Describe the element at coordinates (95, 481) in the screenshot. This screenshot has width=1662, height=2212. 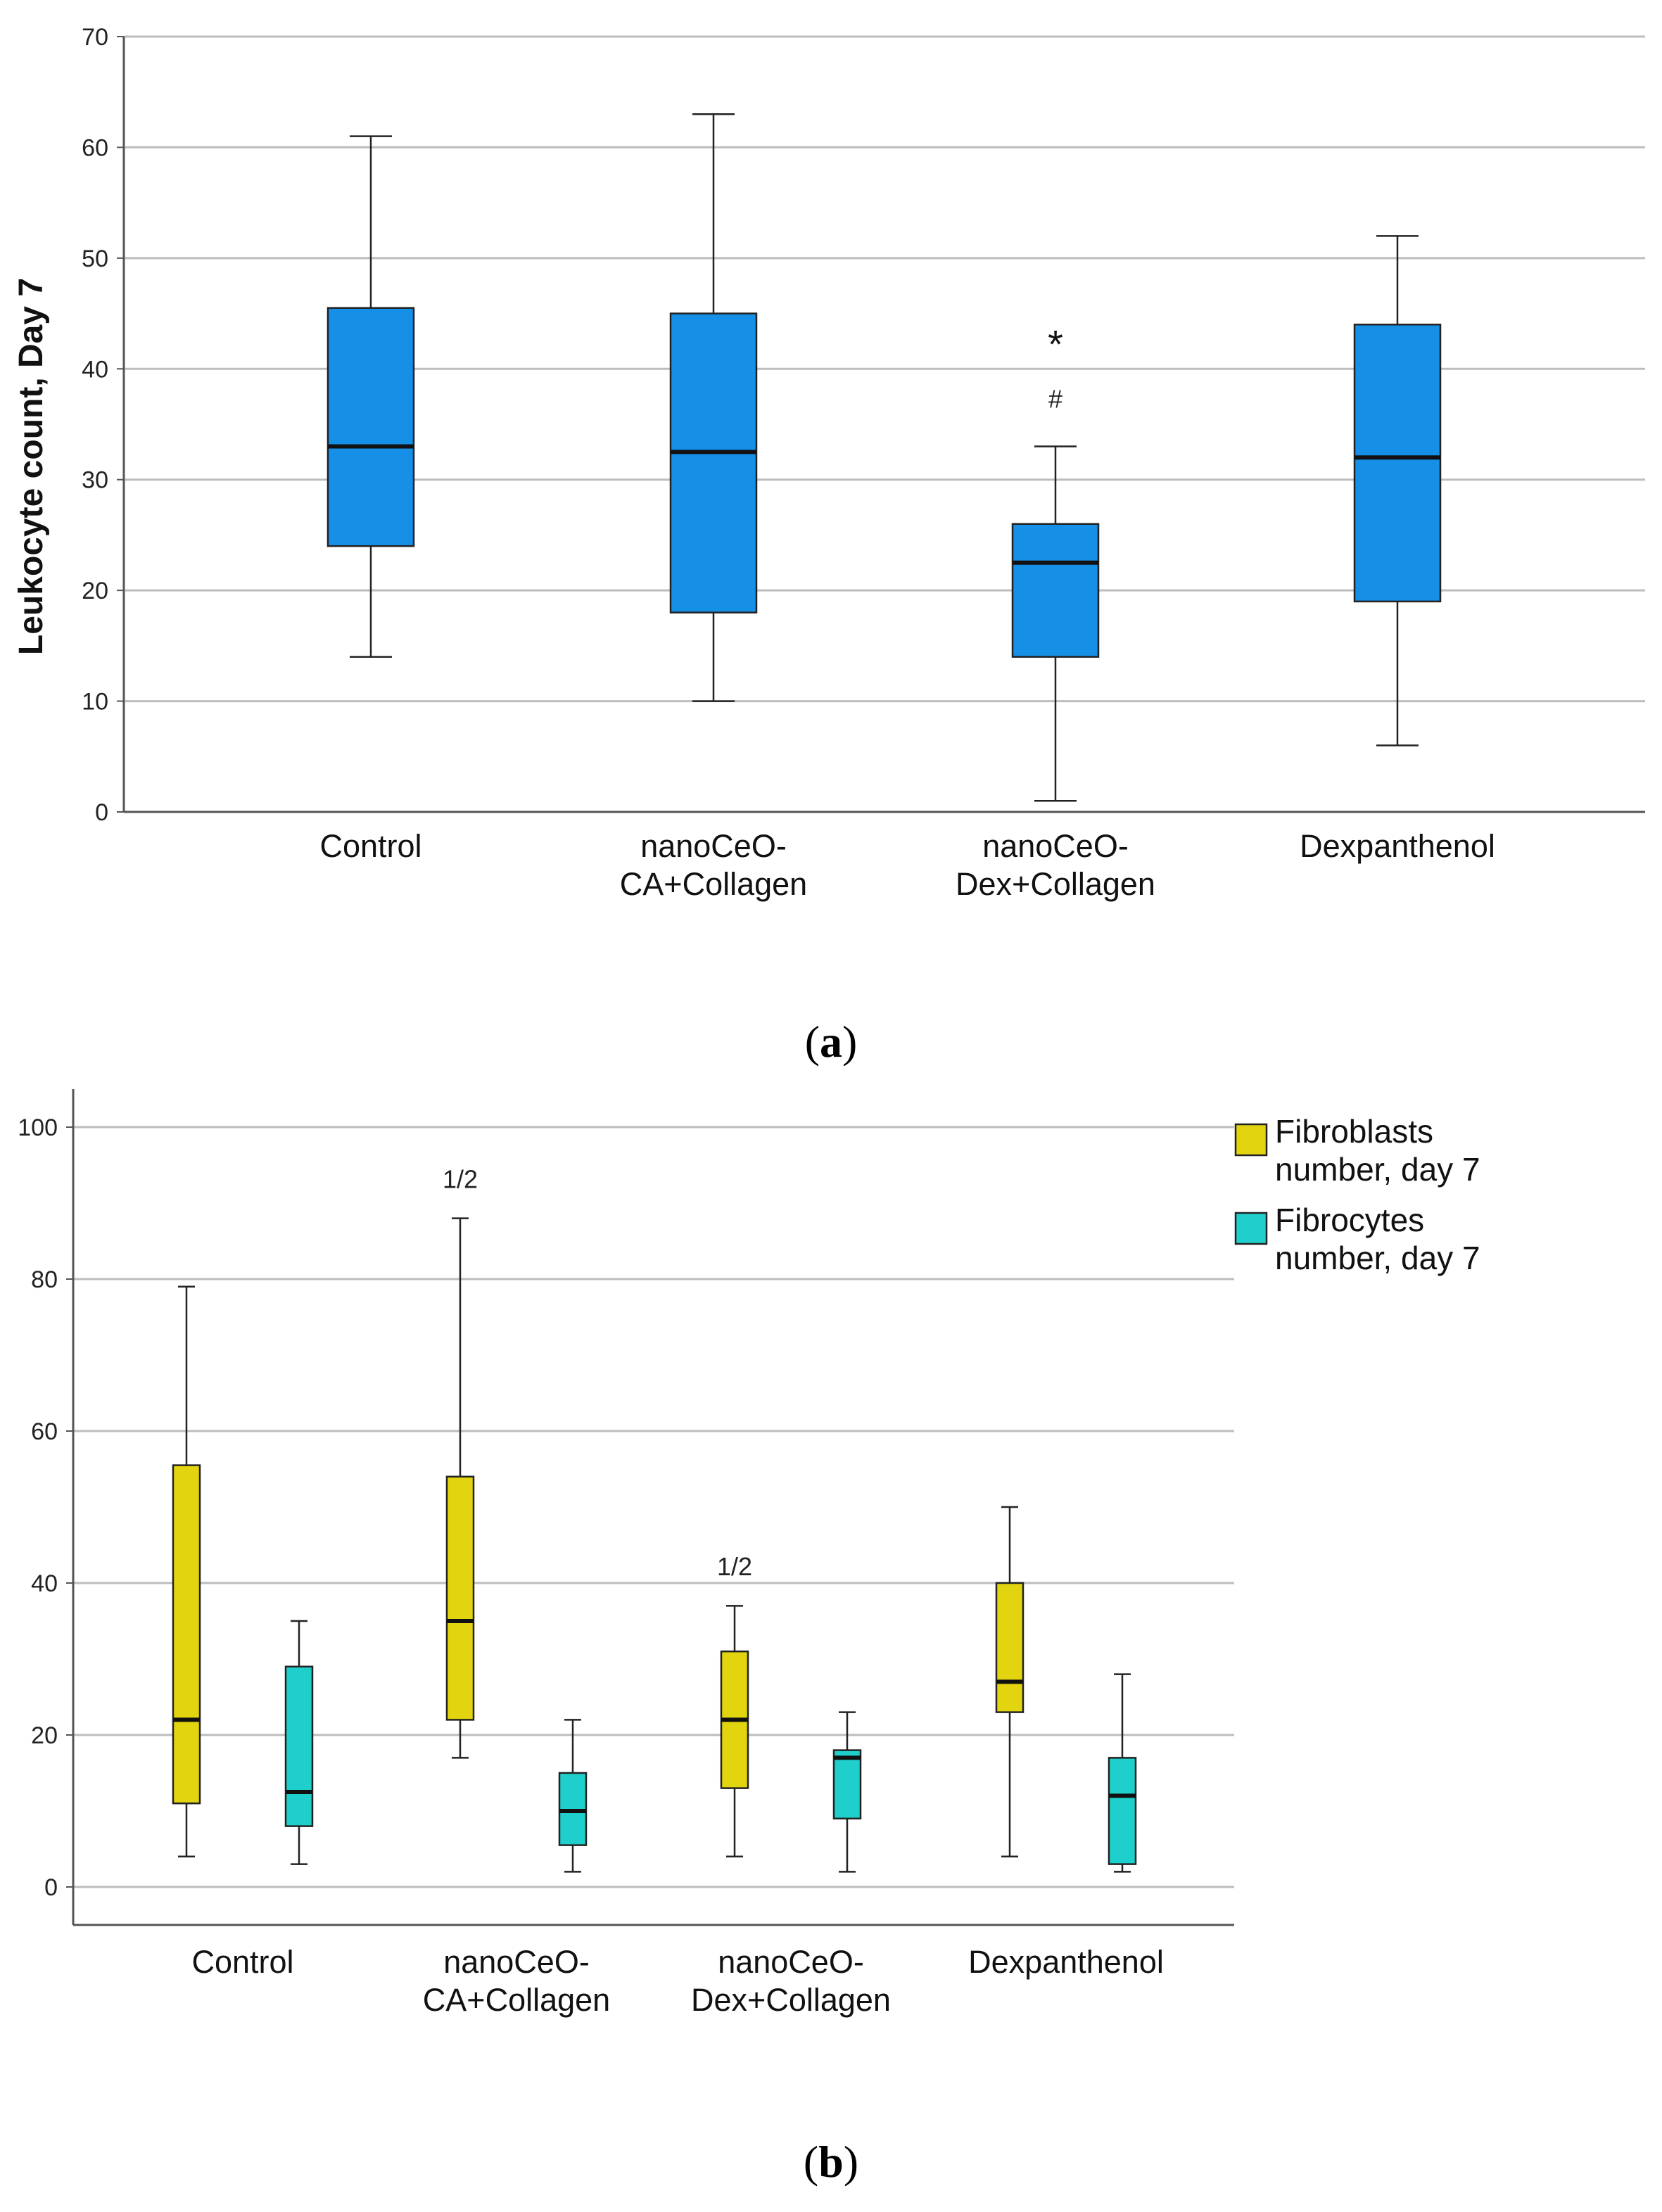
I see `y-tick-label: 30` at that location.